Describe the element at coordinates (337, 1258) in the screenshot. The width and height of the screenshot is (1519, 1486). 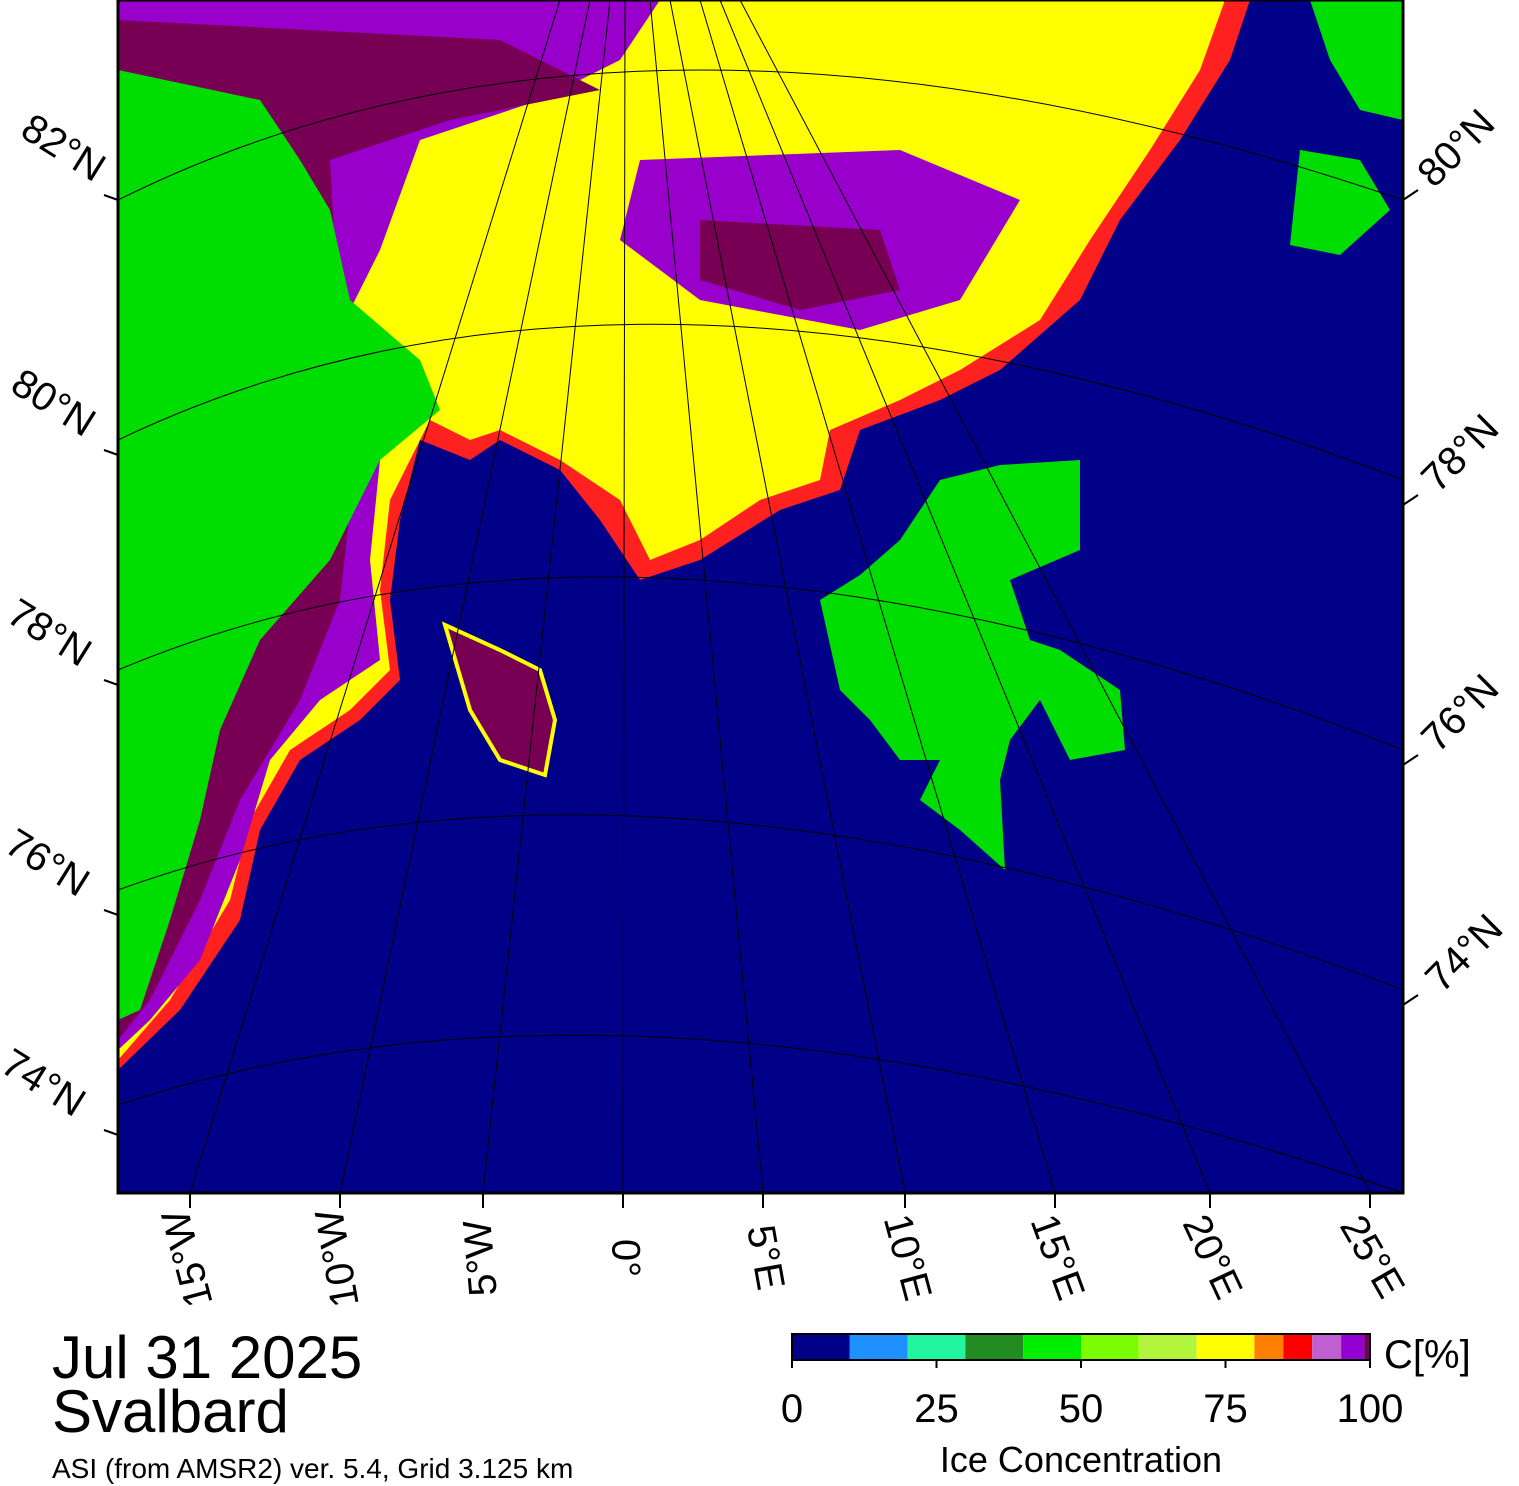
I see `lon-label: 10°W` at that location.